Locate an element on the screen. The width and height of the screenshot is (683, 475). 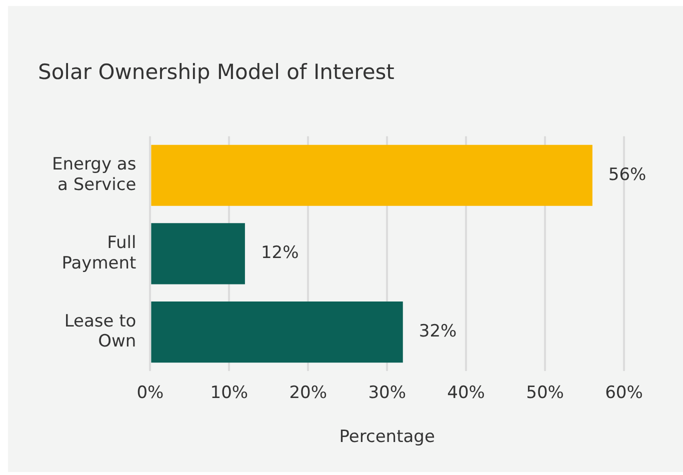
x-tick-label: 60% is located at coordinates (624, 392).